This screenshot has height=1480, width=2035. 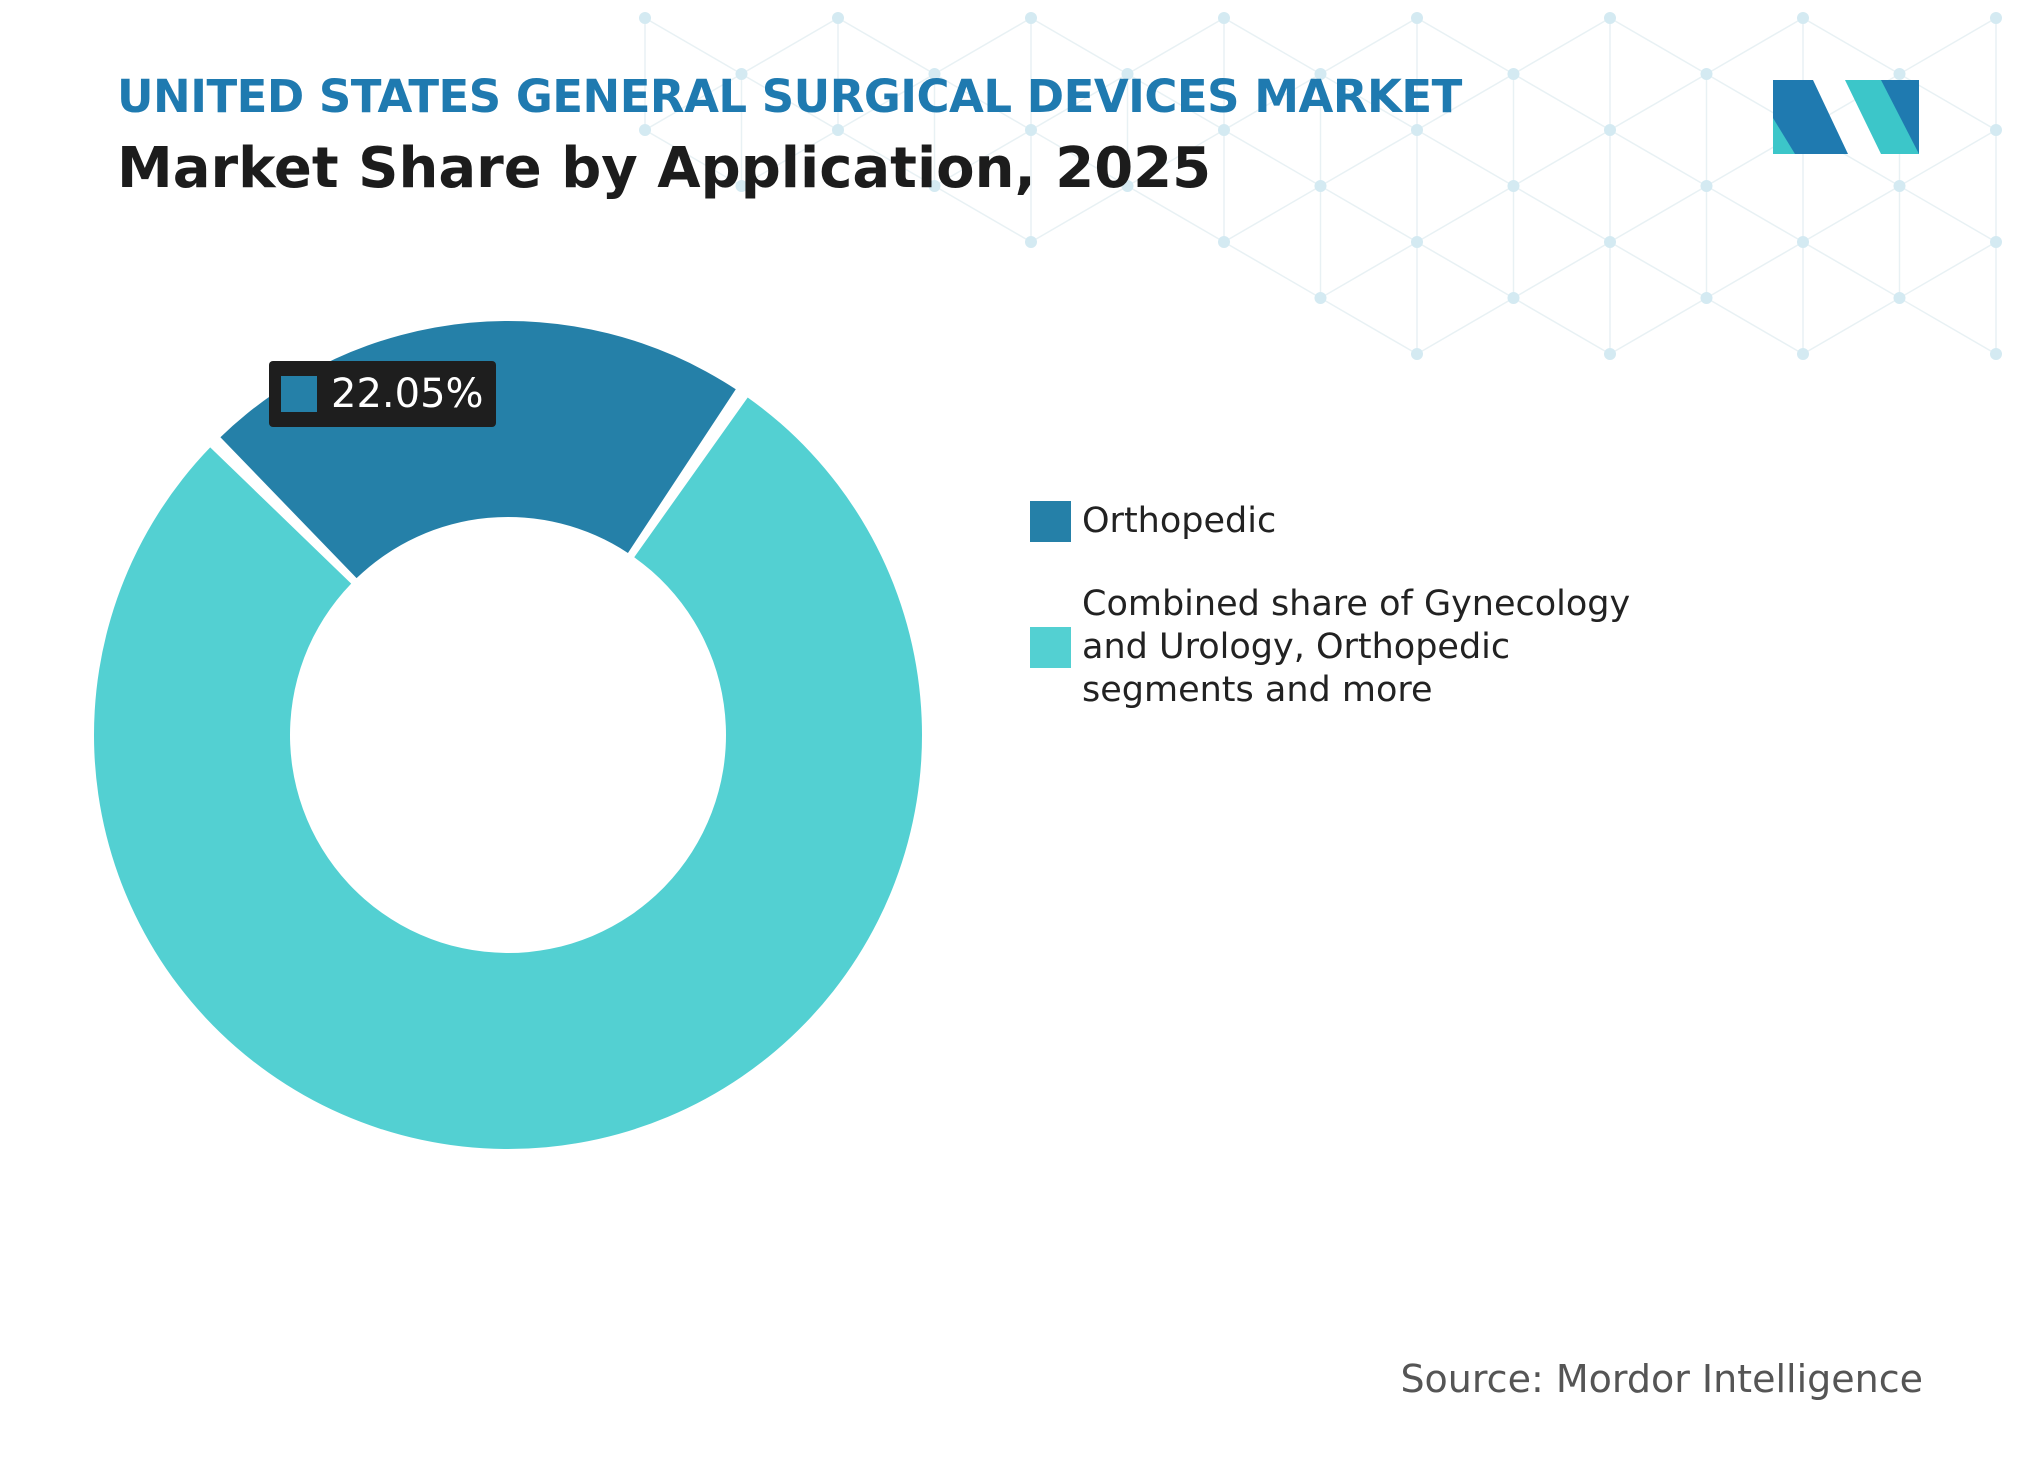 I want to click on data-label-swatch, so click(x=299, y=394).